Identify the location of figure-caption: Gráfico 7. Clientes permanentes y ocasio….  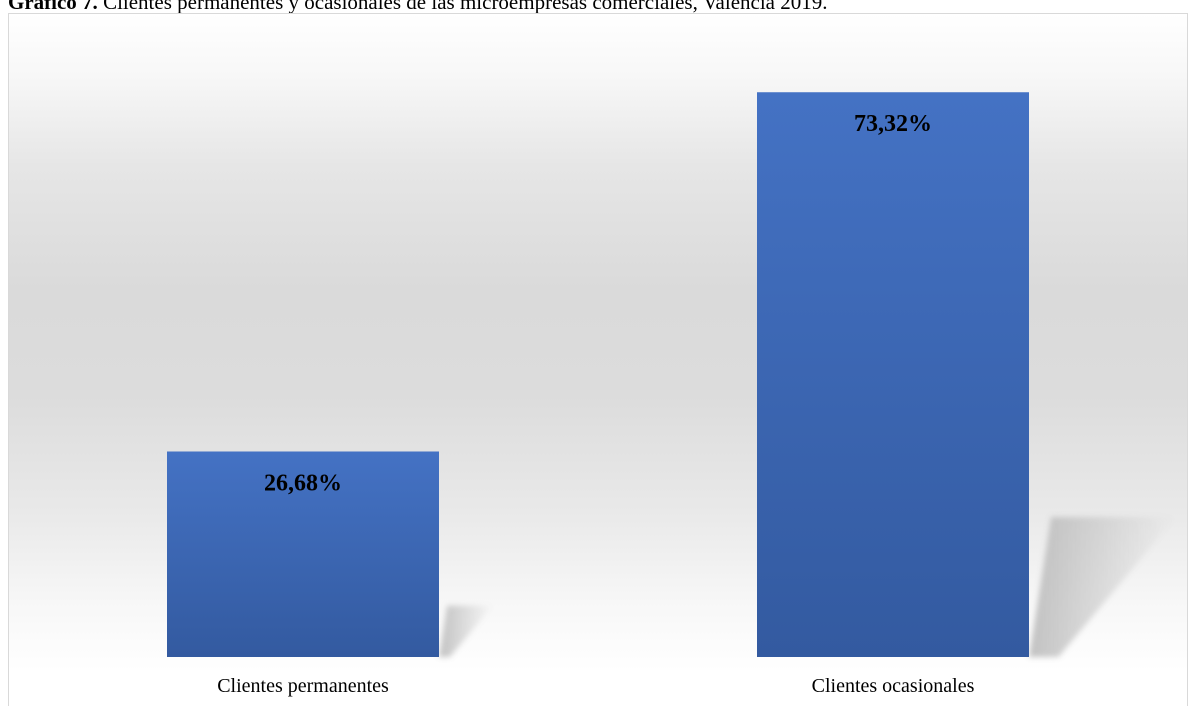
(598, 6).